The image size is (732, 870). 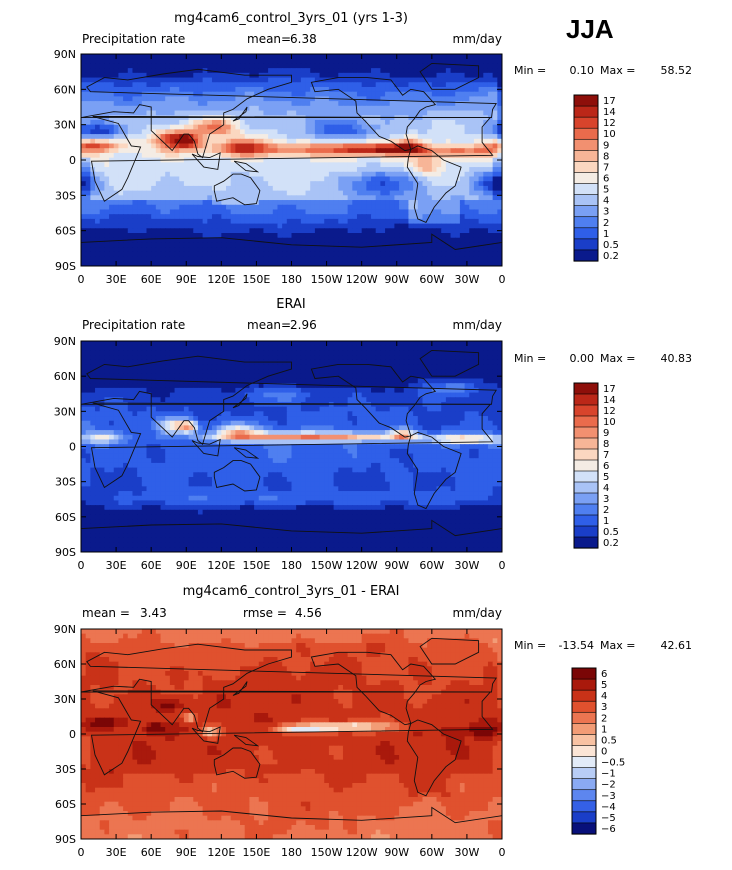 What do you see at coordinates (65, 231) in the screenshot?
I see `y-tick-label: 60S` at bounding box center [65, 231].